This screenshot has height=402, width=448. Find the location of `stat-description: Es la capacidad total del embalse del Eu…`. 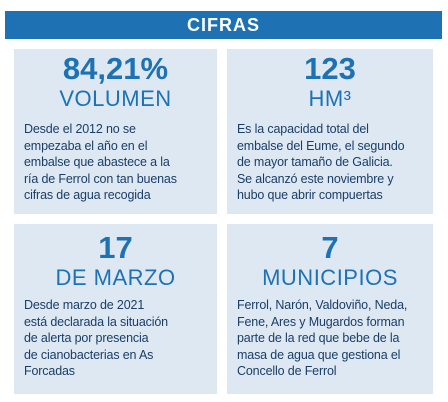

stat-description: Es la capacidad total del embalse del Eu… is located at coordinates (332, 162).